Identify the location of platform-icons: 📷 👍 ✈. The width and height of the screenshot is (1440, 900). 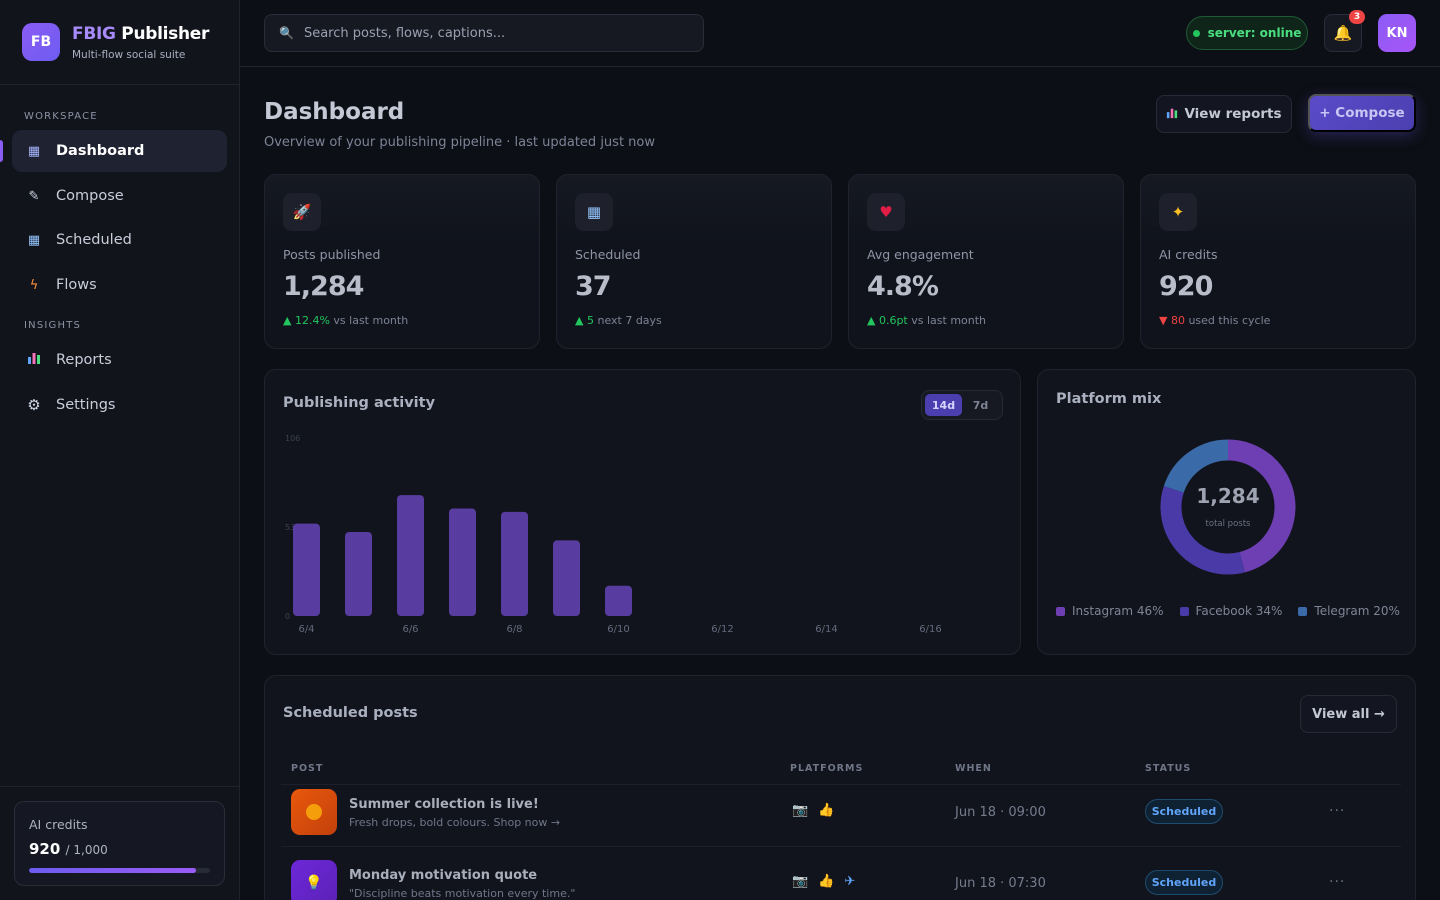
(823, 881).